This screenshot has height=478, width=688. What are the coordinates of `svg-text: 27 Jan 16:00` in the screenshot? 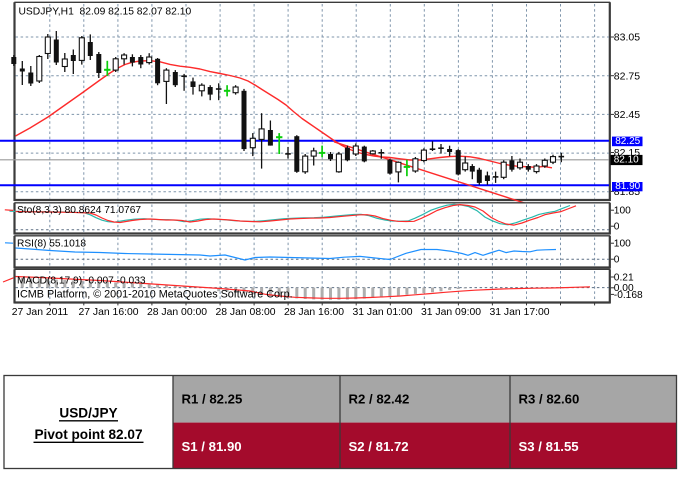 It's located at (108, 312).